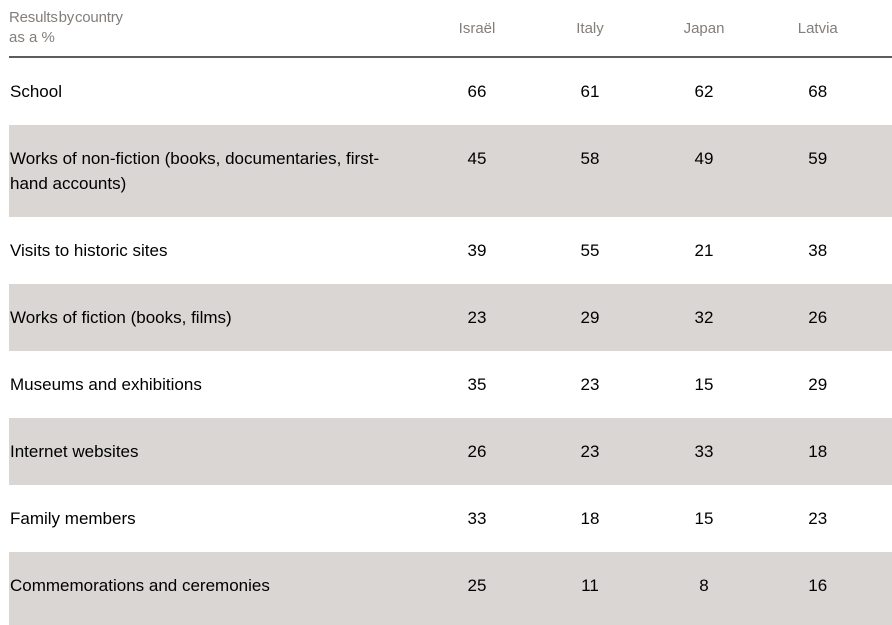 Image resolution: width=892 pixels, height=625 pixels. I want to click on row-label: Internet websites, so click(215, 451).